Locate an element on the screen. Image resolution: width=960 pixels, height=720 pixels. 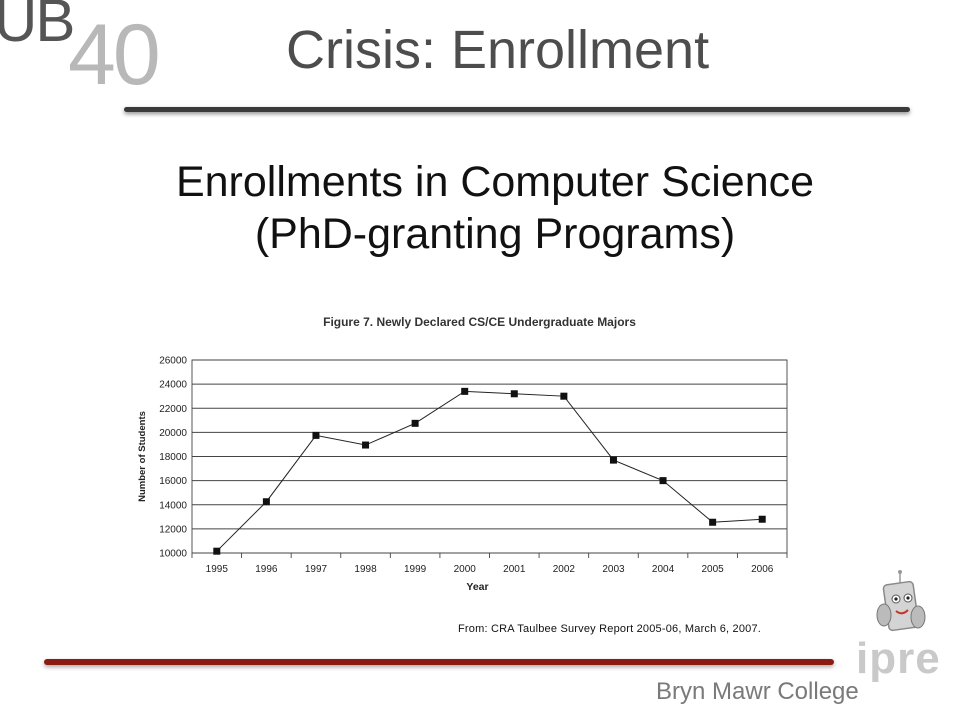
y-tick-label: 24000 is located at coordinates (173, 385).